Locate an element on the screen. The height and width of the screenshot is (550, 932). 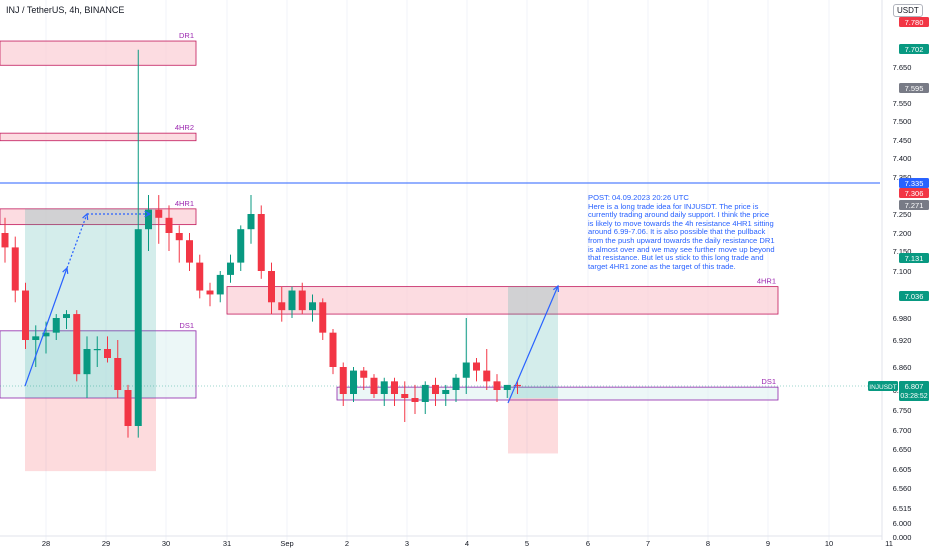
x-tick-label: 30 is located at coordinates (166, 543).